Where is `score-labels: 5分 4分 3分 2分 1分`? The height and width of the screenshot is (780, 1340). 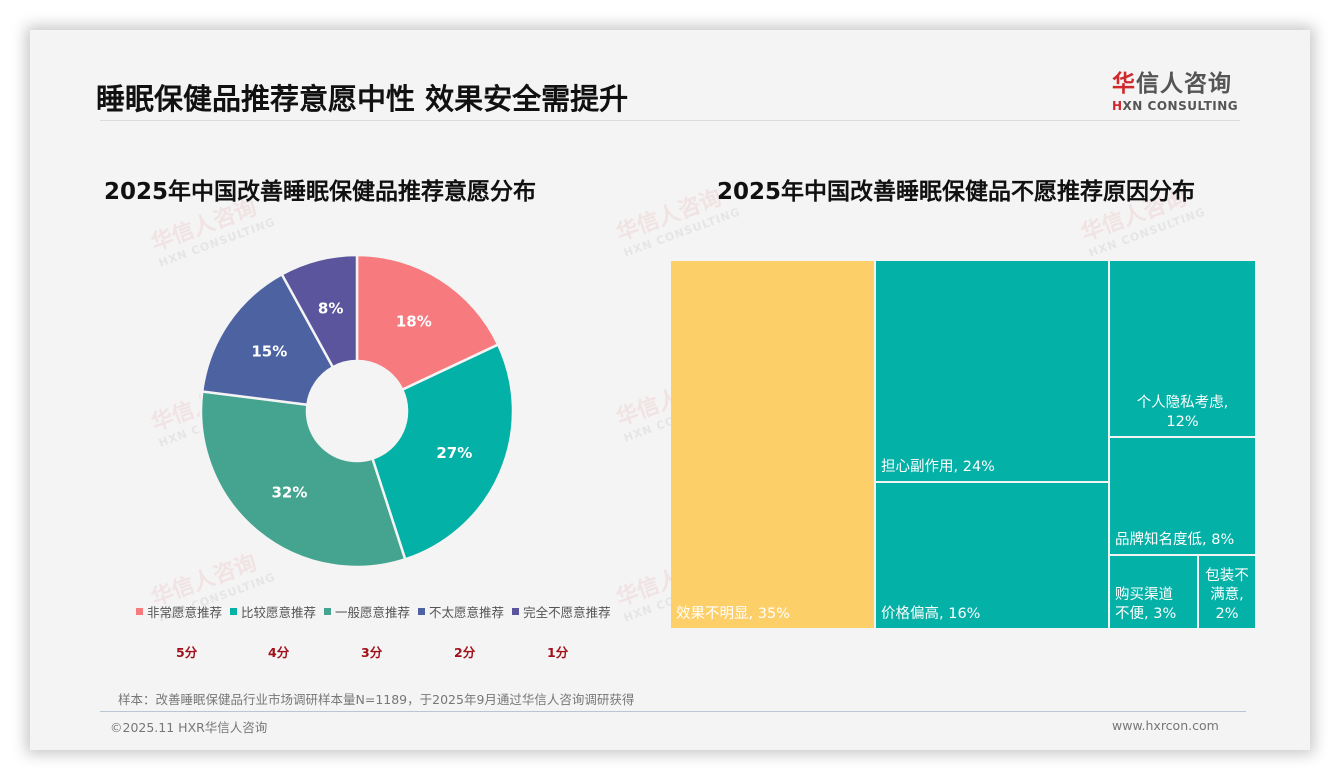
score-labels: 5分 4分 3分 2分 1分 is located at coordinates (380, 652).